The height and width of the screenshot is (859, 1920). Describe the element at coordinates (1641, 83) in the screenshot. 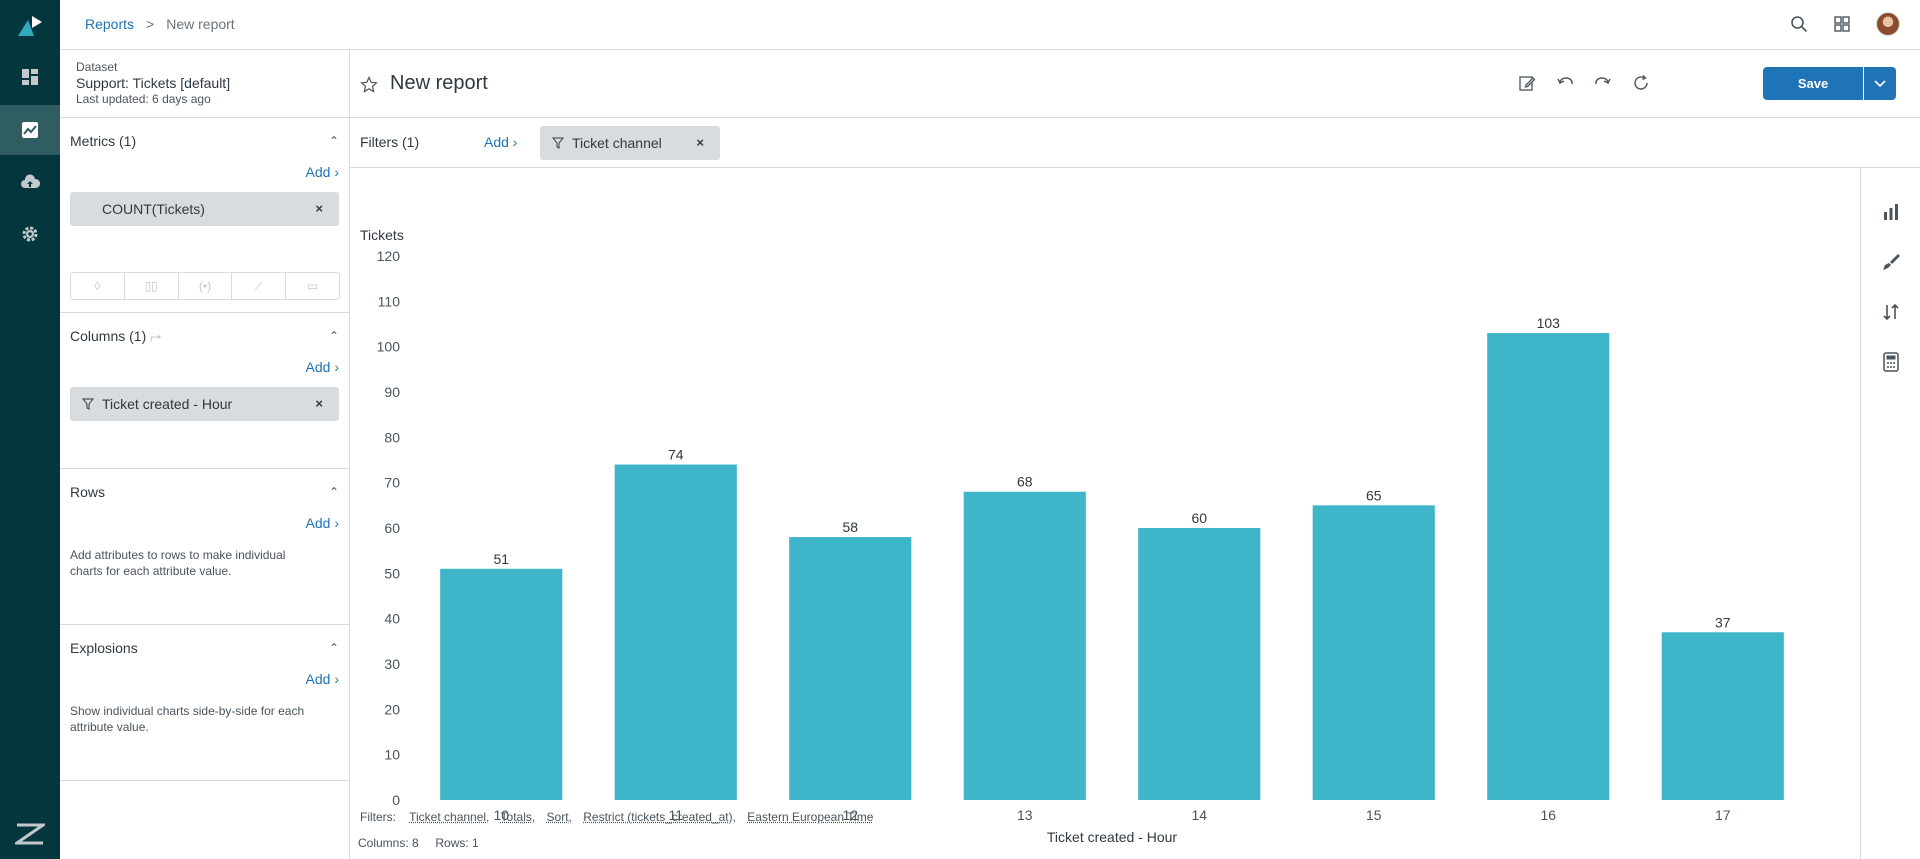

I see `refresh-icon` at that location.